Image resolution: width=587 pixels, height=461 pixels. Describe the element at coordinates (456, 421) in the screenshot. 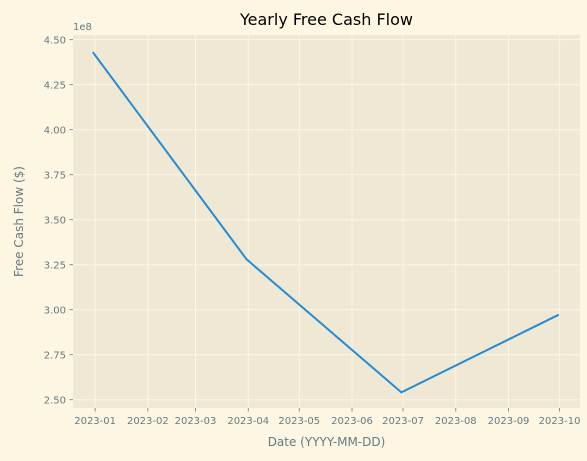

I see `x-tick-label: 2023-08` at that location.